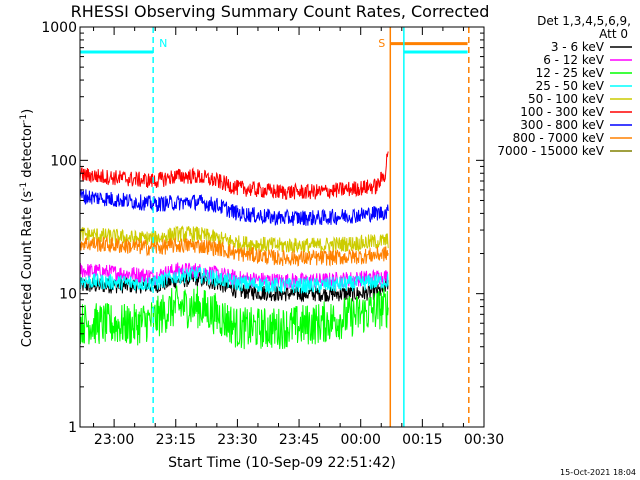 The image size is (640, 480). I want to click on legend-label-8: 7000 - 15000 keV, so click(550, 151).